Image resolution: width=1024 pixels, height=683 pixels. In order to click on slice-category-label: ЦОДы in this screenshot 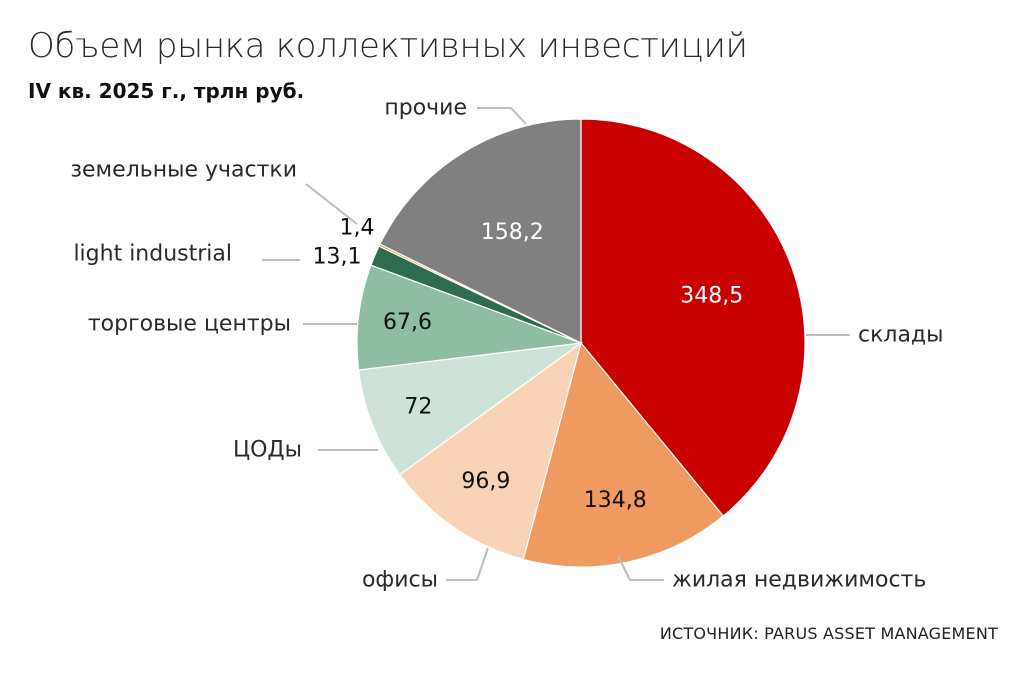, I will do `click(267, 450)`.